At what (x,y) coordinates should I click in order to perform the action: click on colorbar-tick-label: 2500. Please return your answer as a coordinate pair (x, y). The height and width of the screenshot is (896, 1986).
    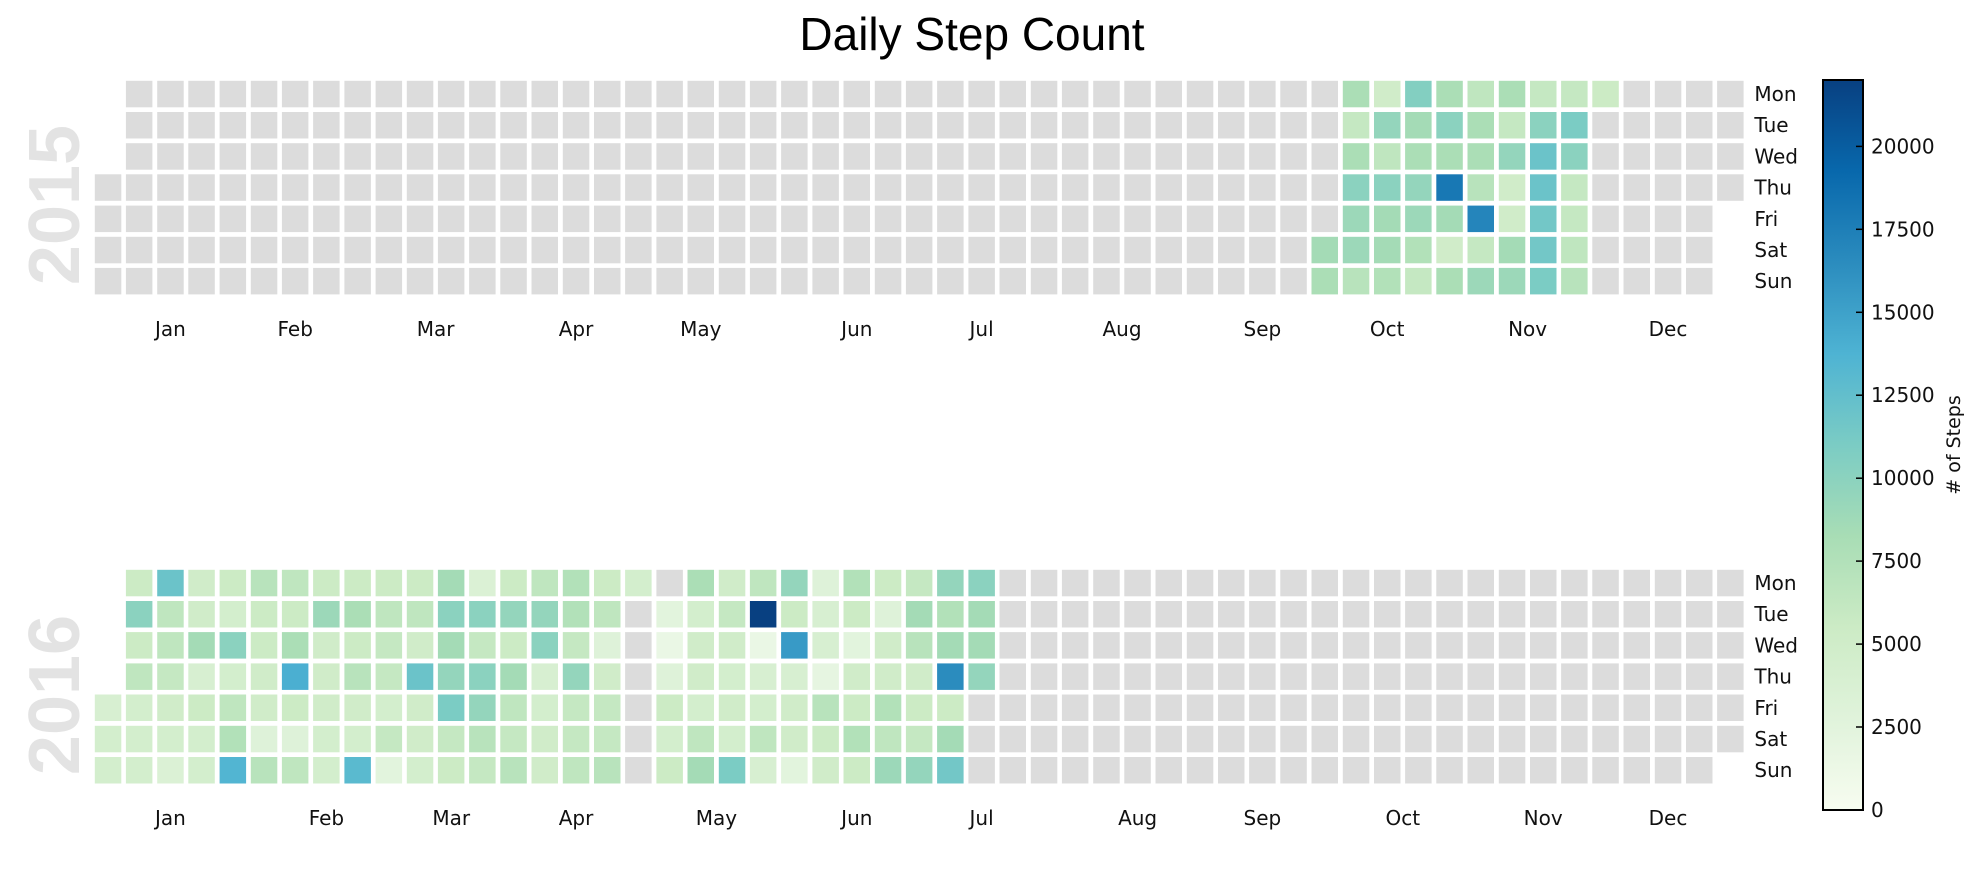
    Looking at the image, I should click on (1896, 727).